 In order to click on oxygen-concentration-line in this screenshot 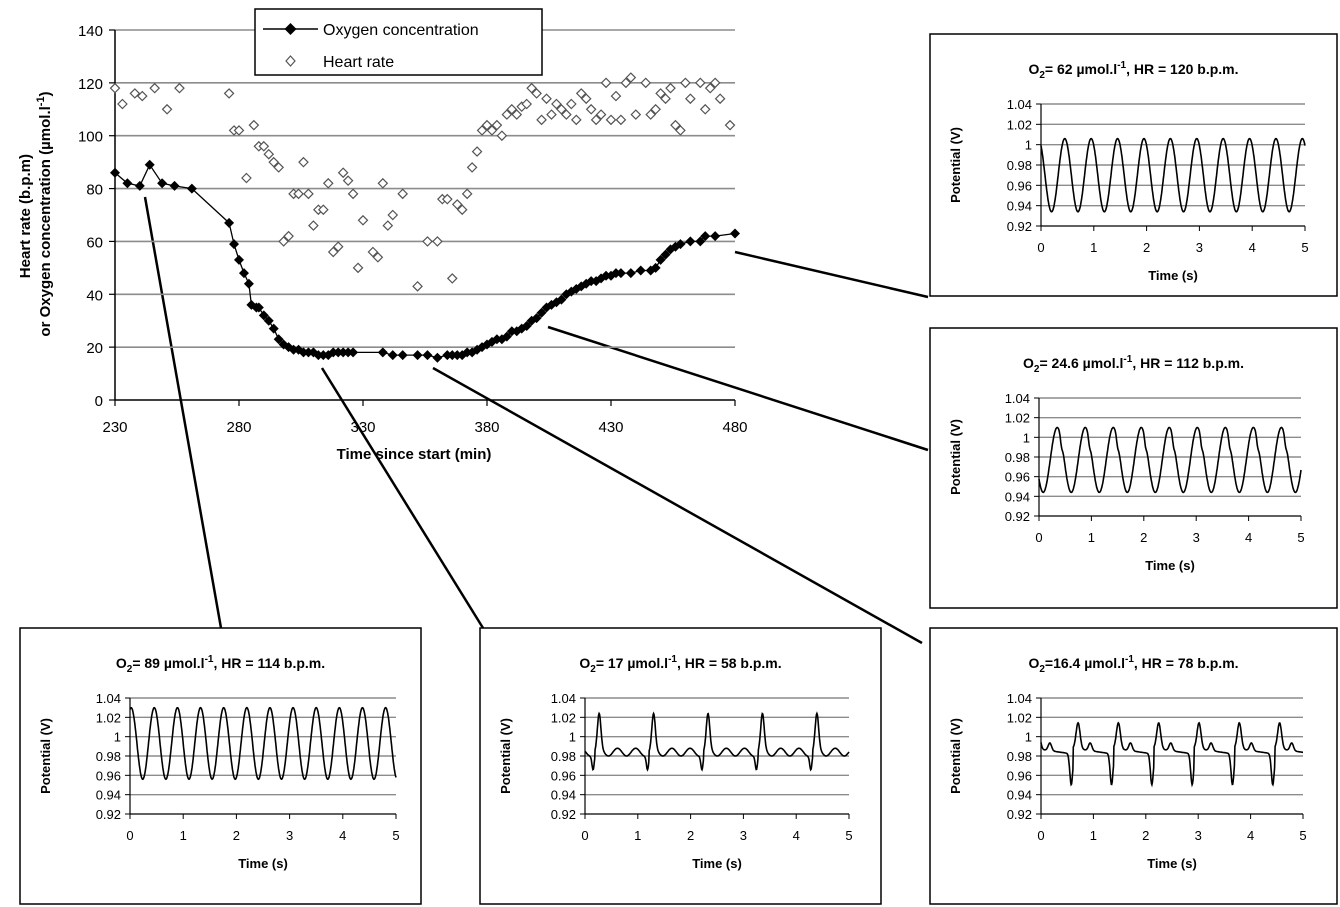, I will do `click(425, 261)`.